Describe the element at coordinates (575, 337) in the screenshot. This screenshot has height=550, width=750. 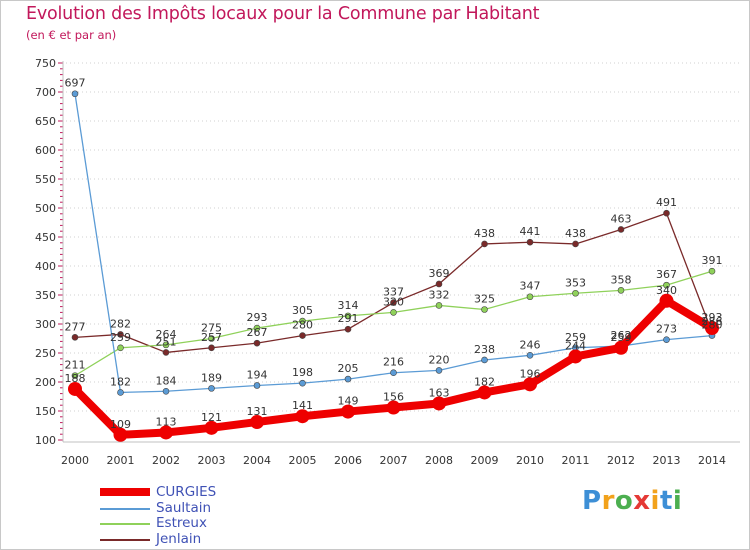
I see `data-label-saultain: 259` at that location.